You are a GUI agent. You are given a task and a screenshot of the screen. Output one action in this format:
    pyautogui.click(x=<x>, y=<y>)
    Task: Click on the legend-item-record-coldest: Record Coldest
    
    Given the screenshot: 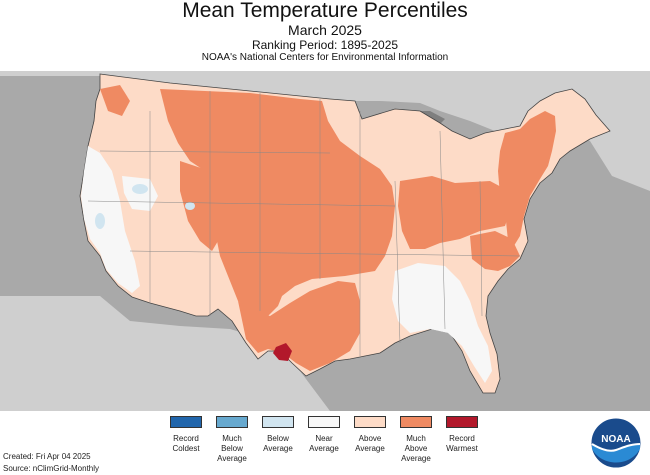 What is the action you would take?
    pyautogui.click(x=186, y=435)
    